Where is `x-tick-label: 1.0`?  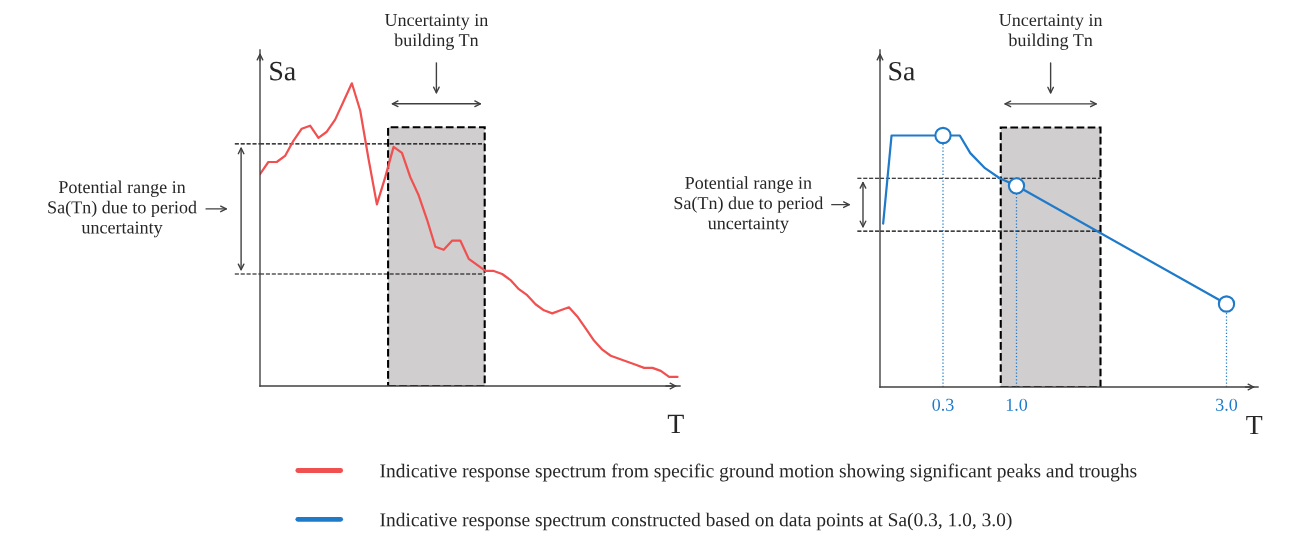
x-tick-label: 1.0 is located at coordinates (1017, 404).